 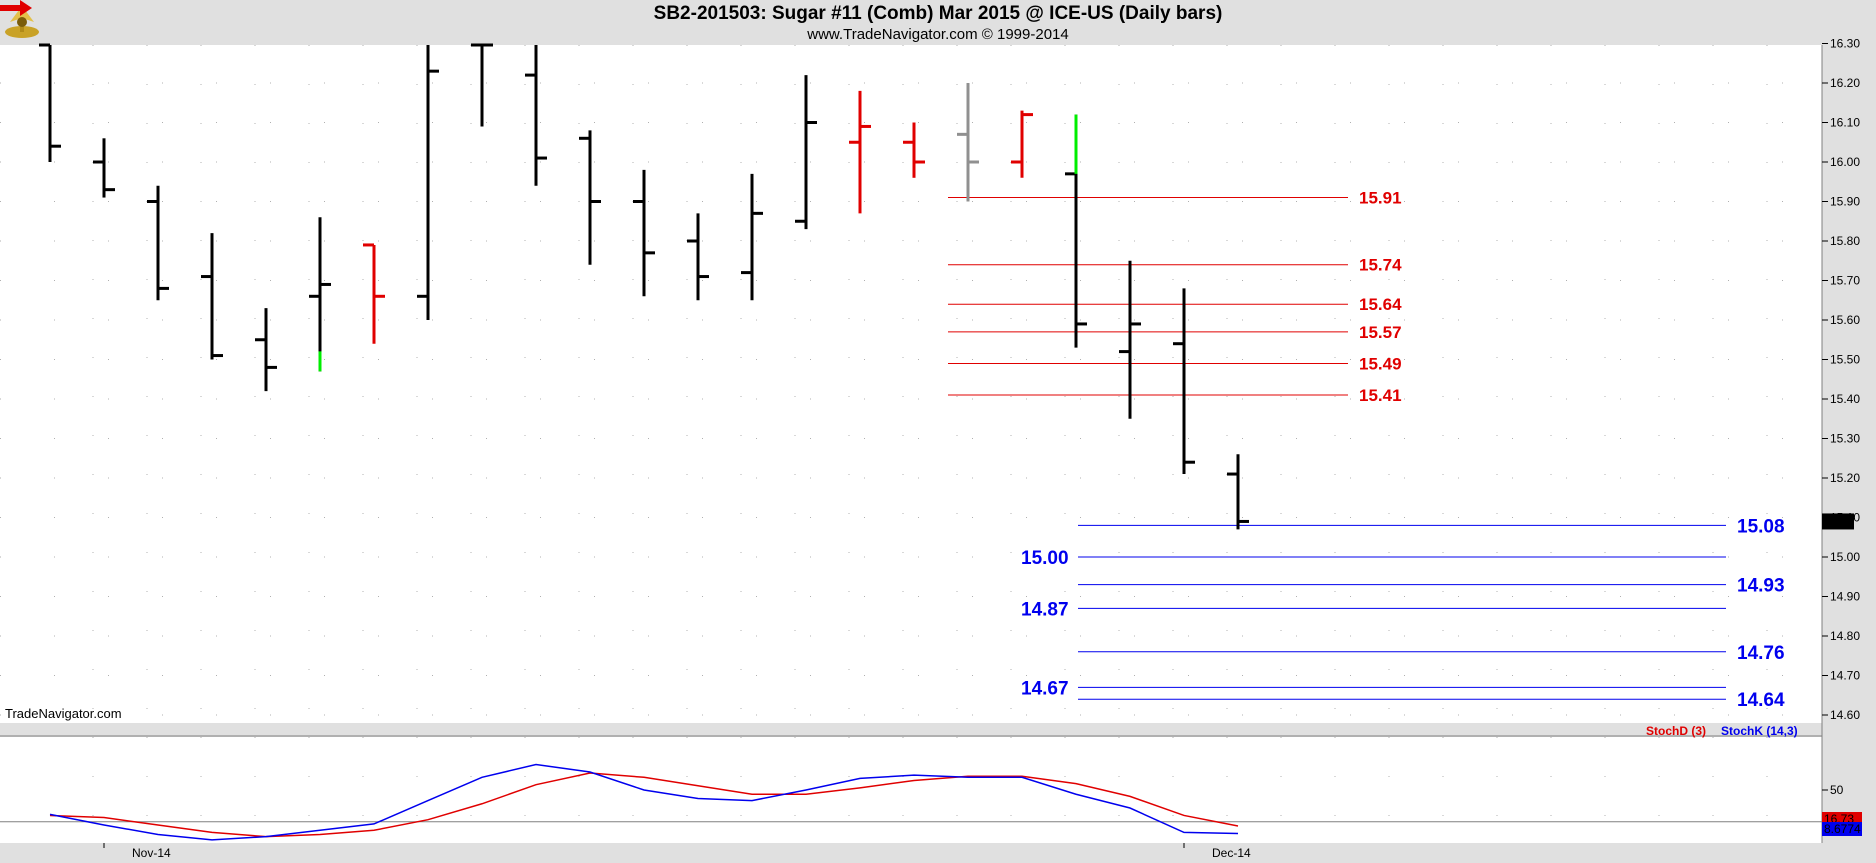 What do you see at coordinates (1231, 853) in the screenshot?
I see `x-axis-tick-label: Dec-14` at bounding box center [1231, 853].